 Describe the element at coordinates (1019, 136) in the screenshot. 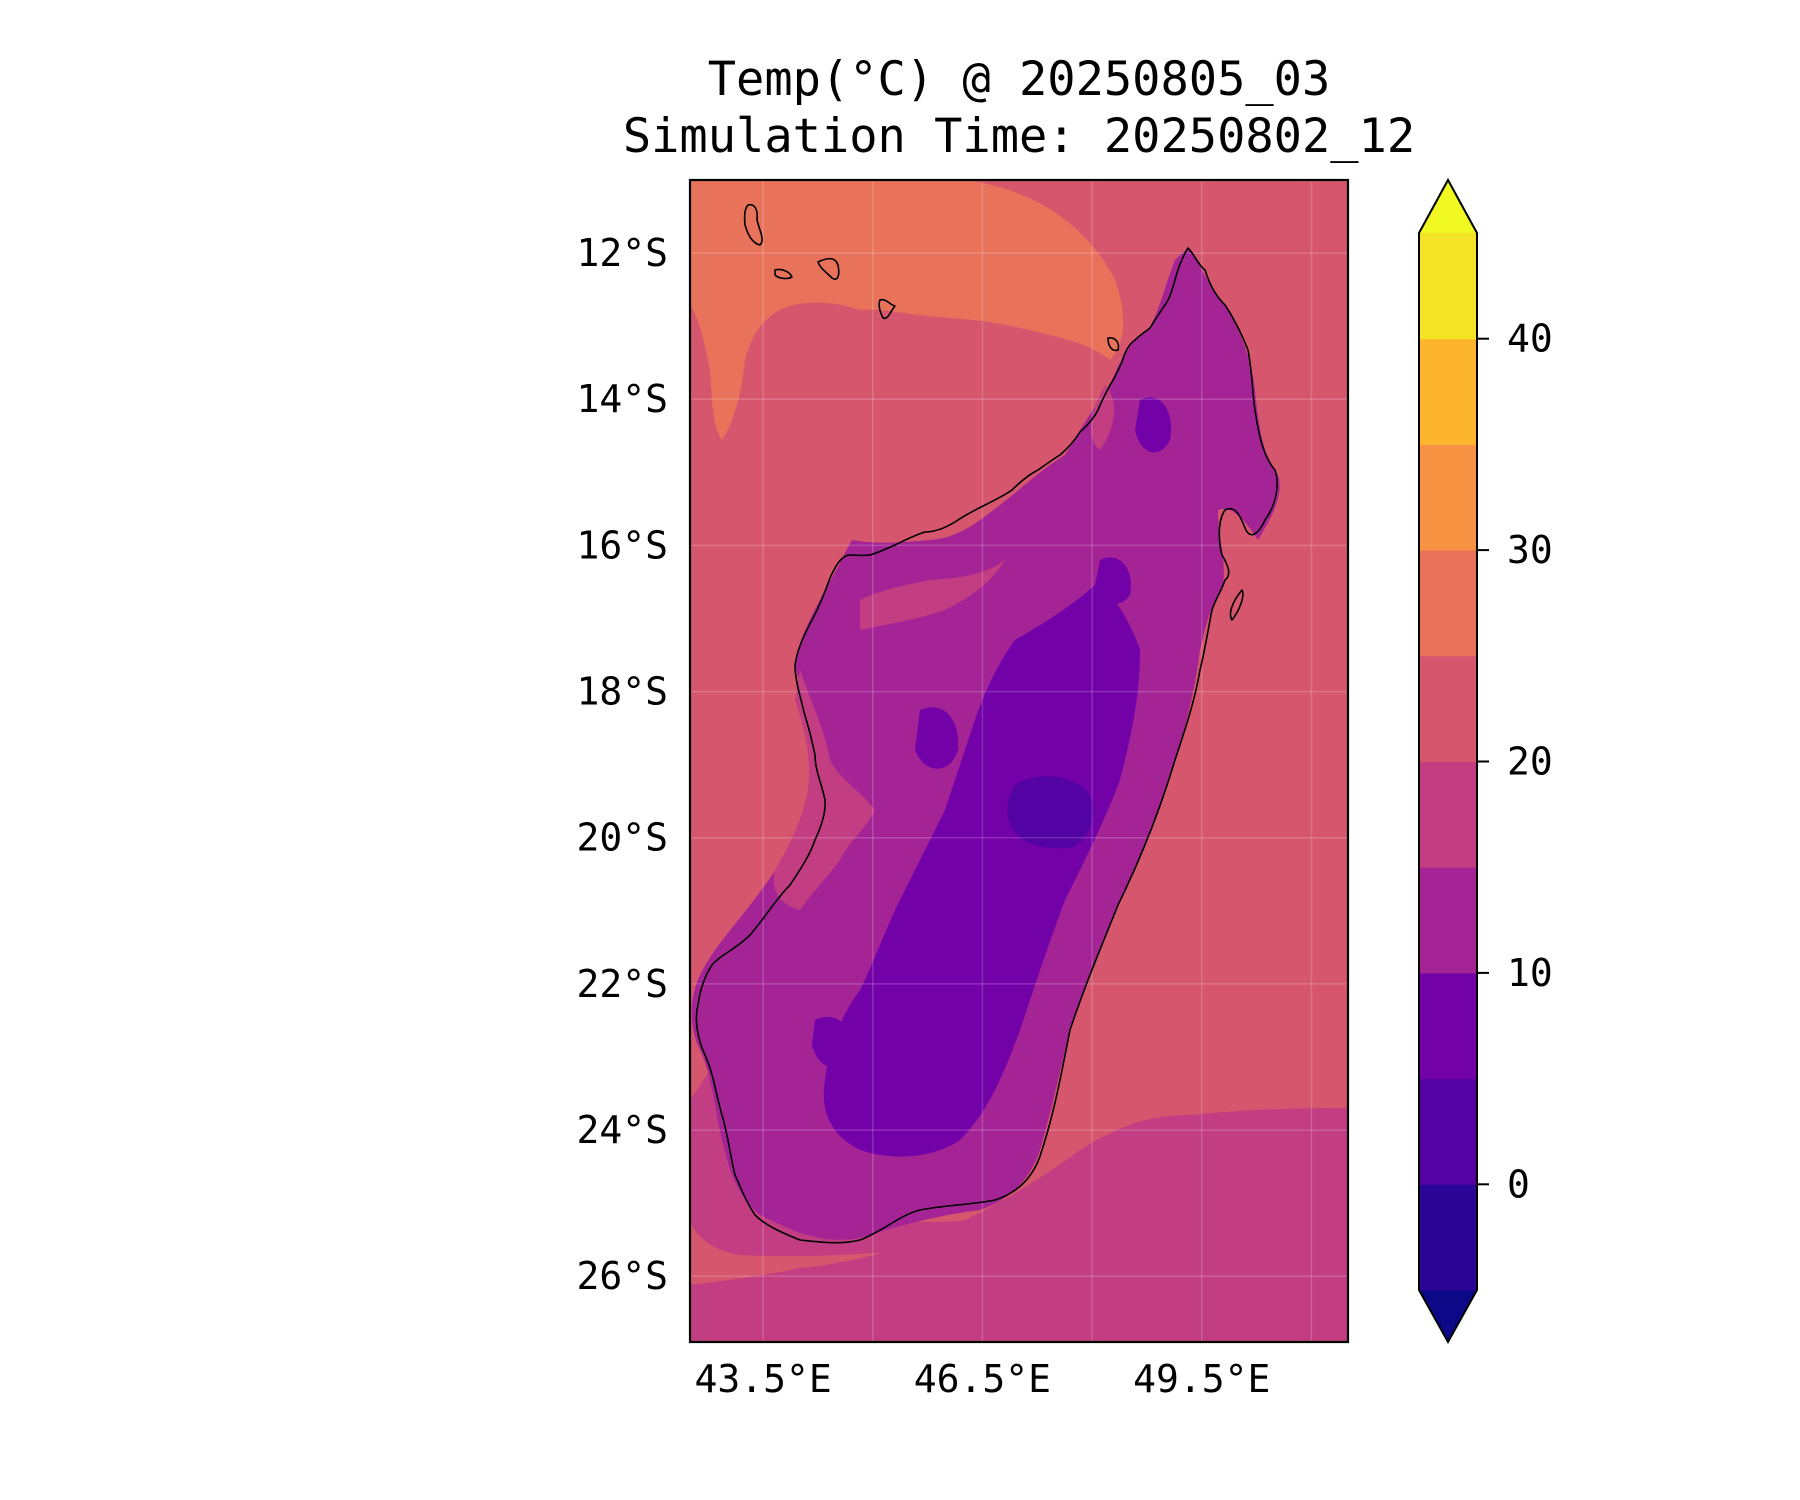

I see `map-title-line2: Simulation Time: 20250802_12` at that location.